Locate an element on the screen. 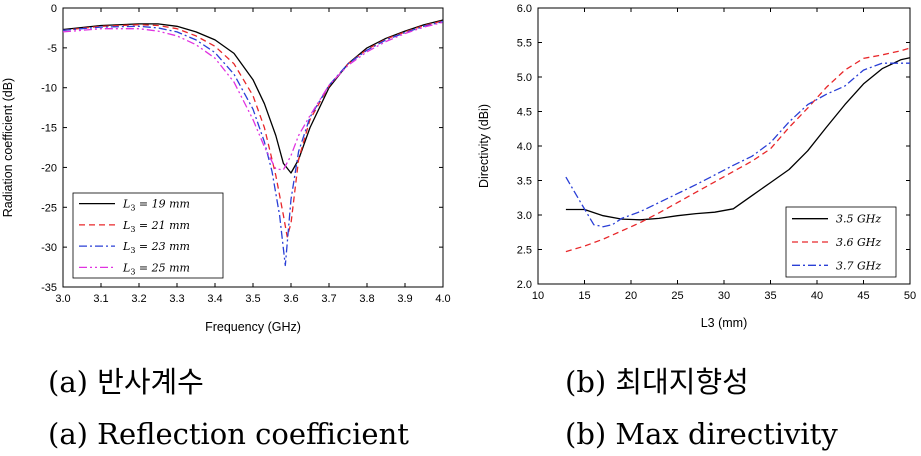 Image resolution: width=921 pixels, height=456 pixels. y-tick-label: 6.0 is located at coordinates (524, 9).